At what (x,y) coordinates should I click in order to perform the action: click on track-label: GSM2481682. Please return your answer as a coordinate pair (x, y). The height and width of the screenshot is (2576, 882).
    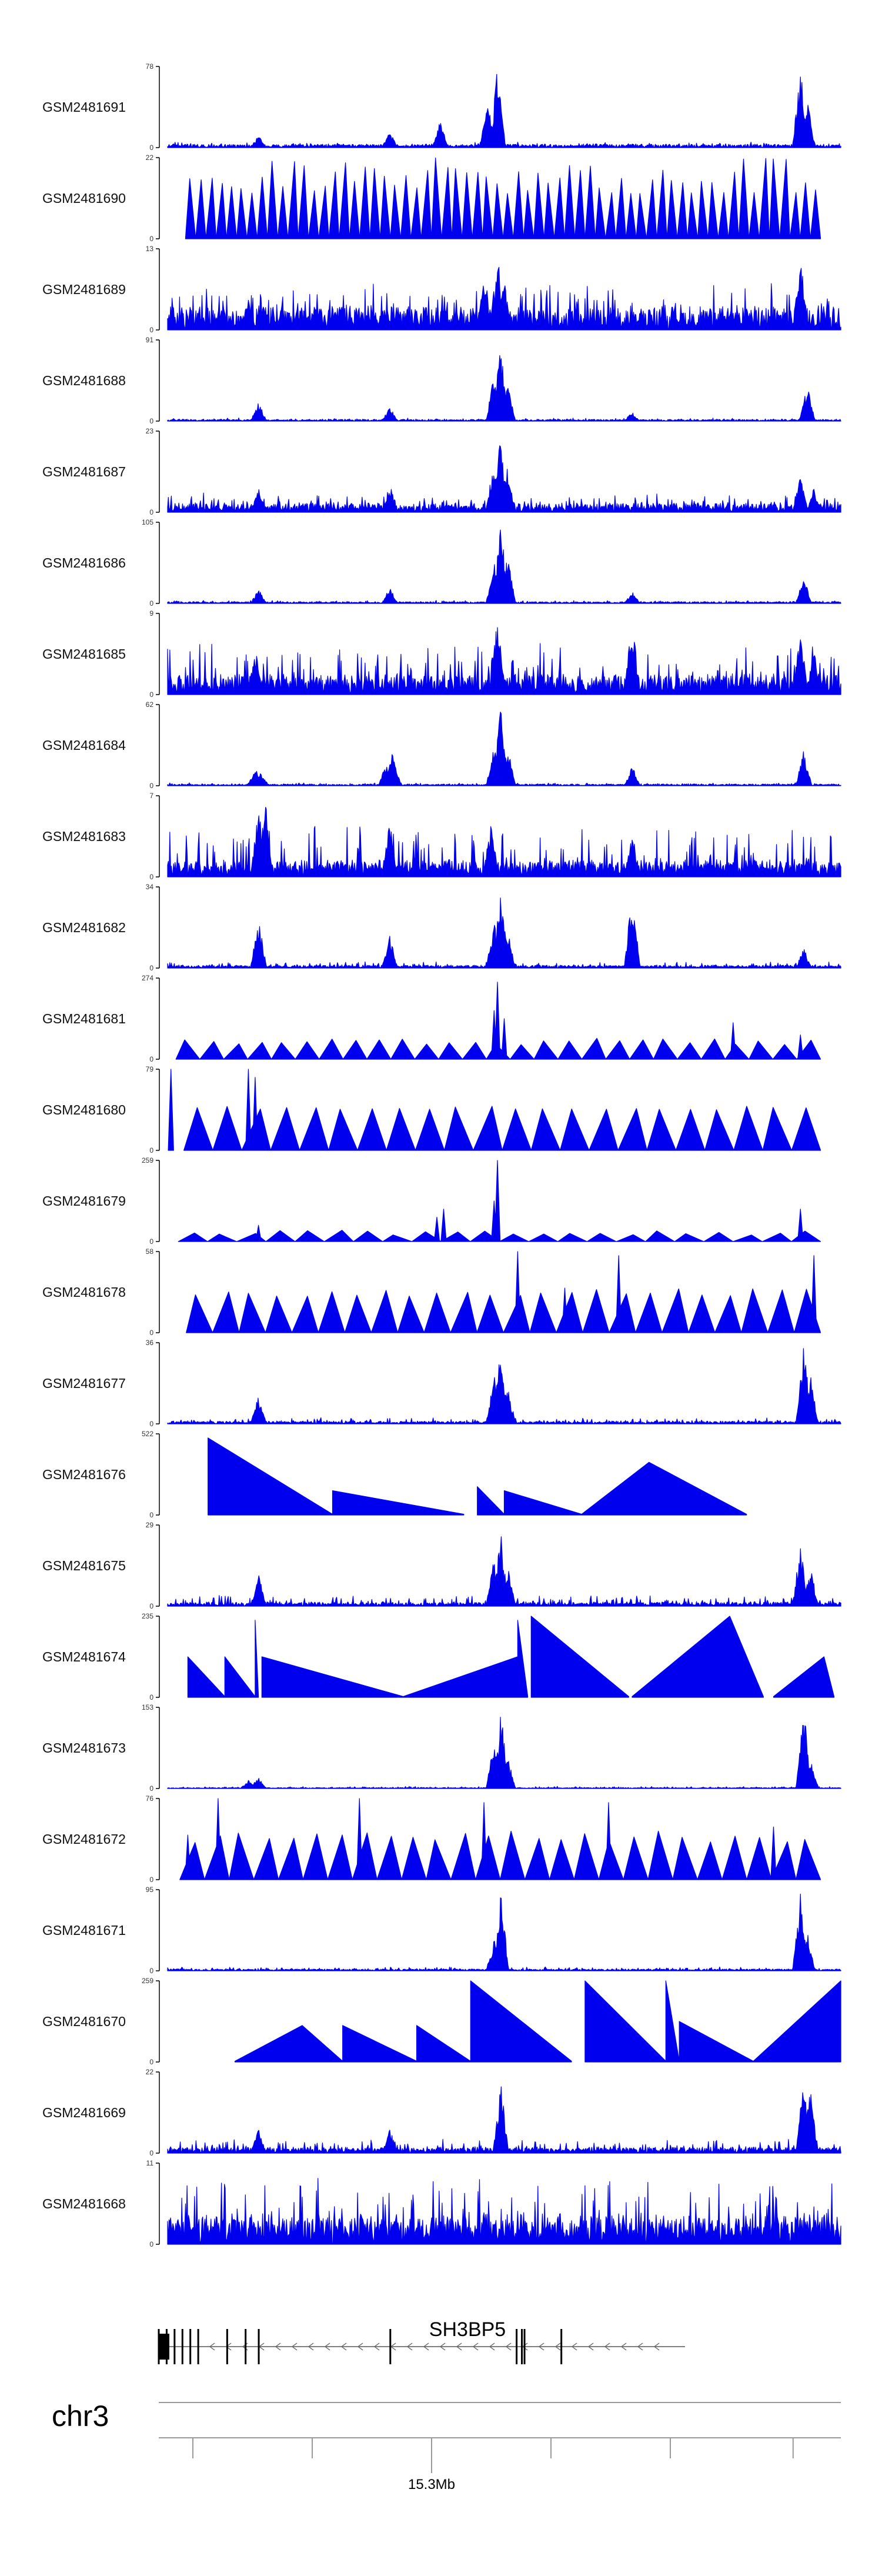
    Looking at the image, I should click on (84, 927).